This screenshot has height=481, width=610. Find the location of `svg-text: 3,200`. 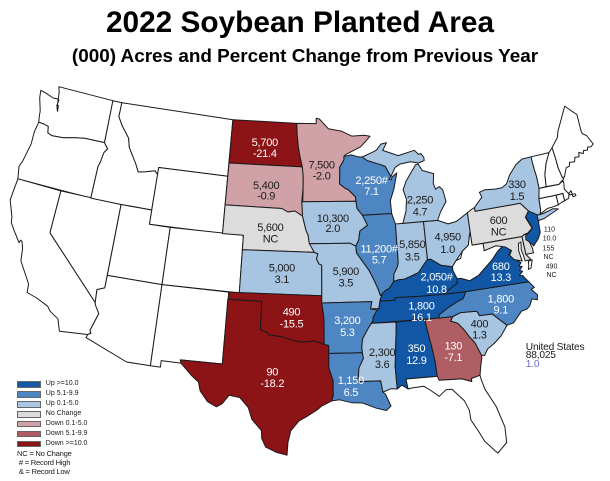

svg-text: 3,200 is located at coordinates (347, 321).